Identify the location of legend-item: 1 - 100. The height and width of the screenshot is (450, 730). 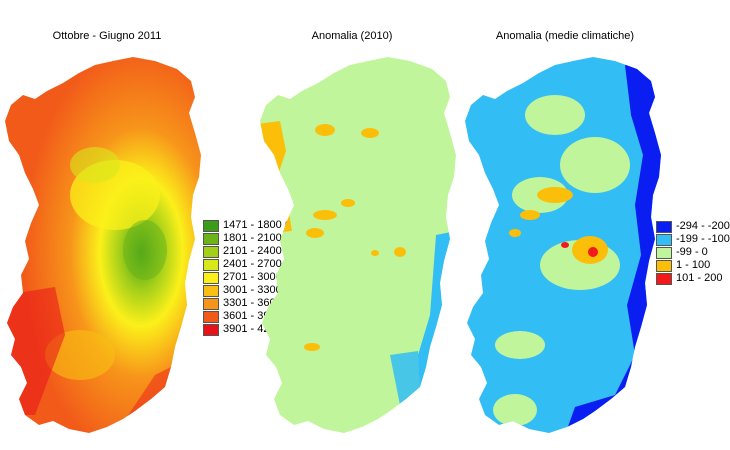
(693, 265).